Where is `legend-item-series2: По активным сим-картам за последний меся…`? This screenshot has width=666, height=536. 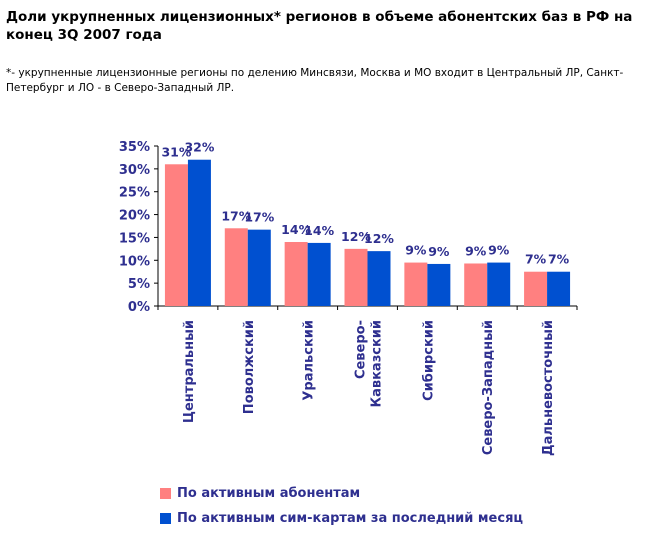
legend-item-series2: По активным сим-картам за последний меся… is located at coordinates (341, 518).